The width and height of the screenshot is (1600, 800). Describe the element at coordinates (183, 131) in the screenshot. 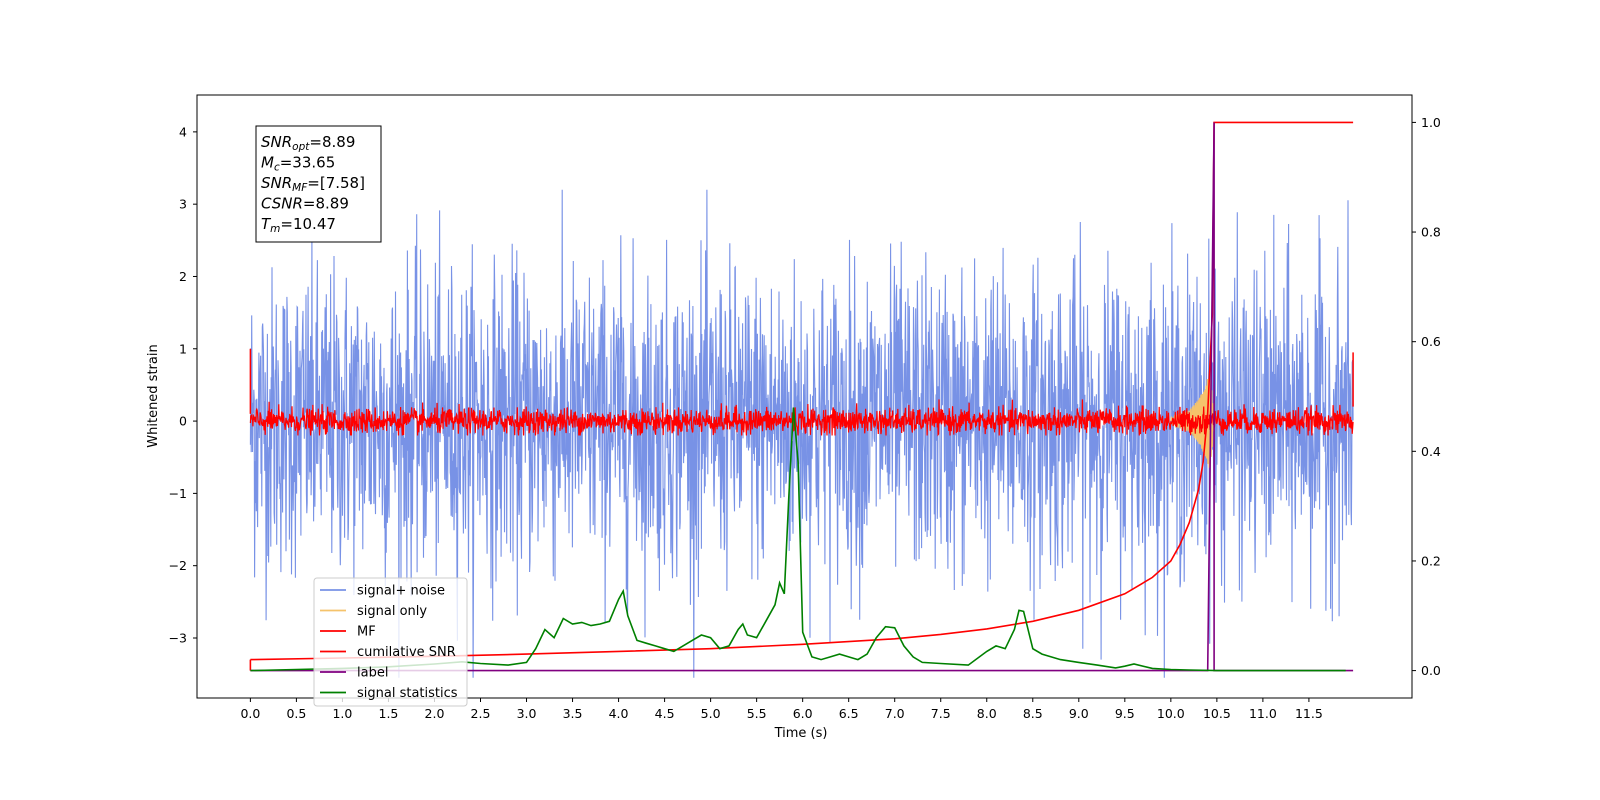

I see `y-tick-label: 4` at that location.